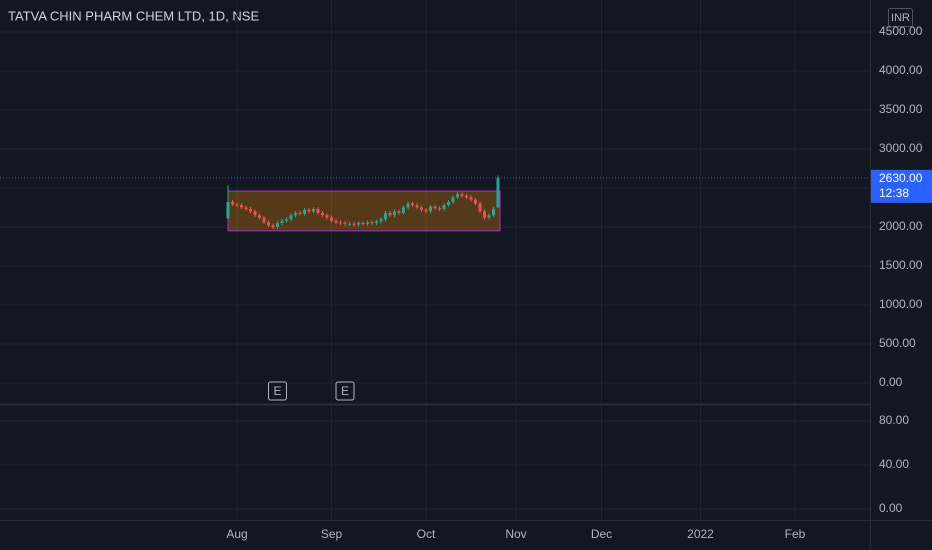  I want to click on last-price-label: 2630.00, so click(901, 178).